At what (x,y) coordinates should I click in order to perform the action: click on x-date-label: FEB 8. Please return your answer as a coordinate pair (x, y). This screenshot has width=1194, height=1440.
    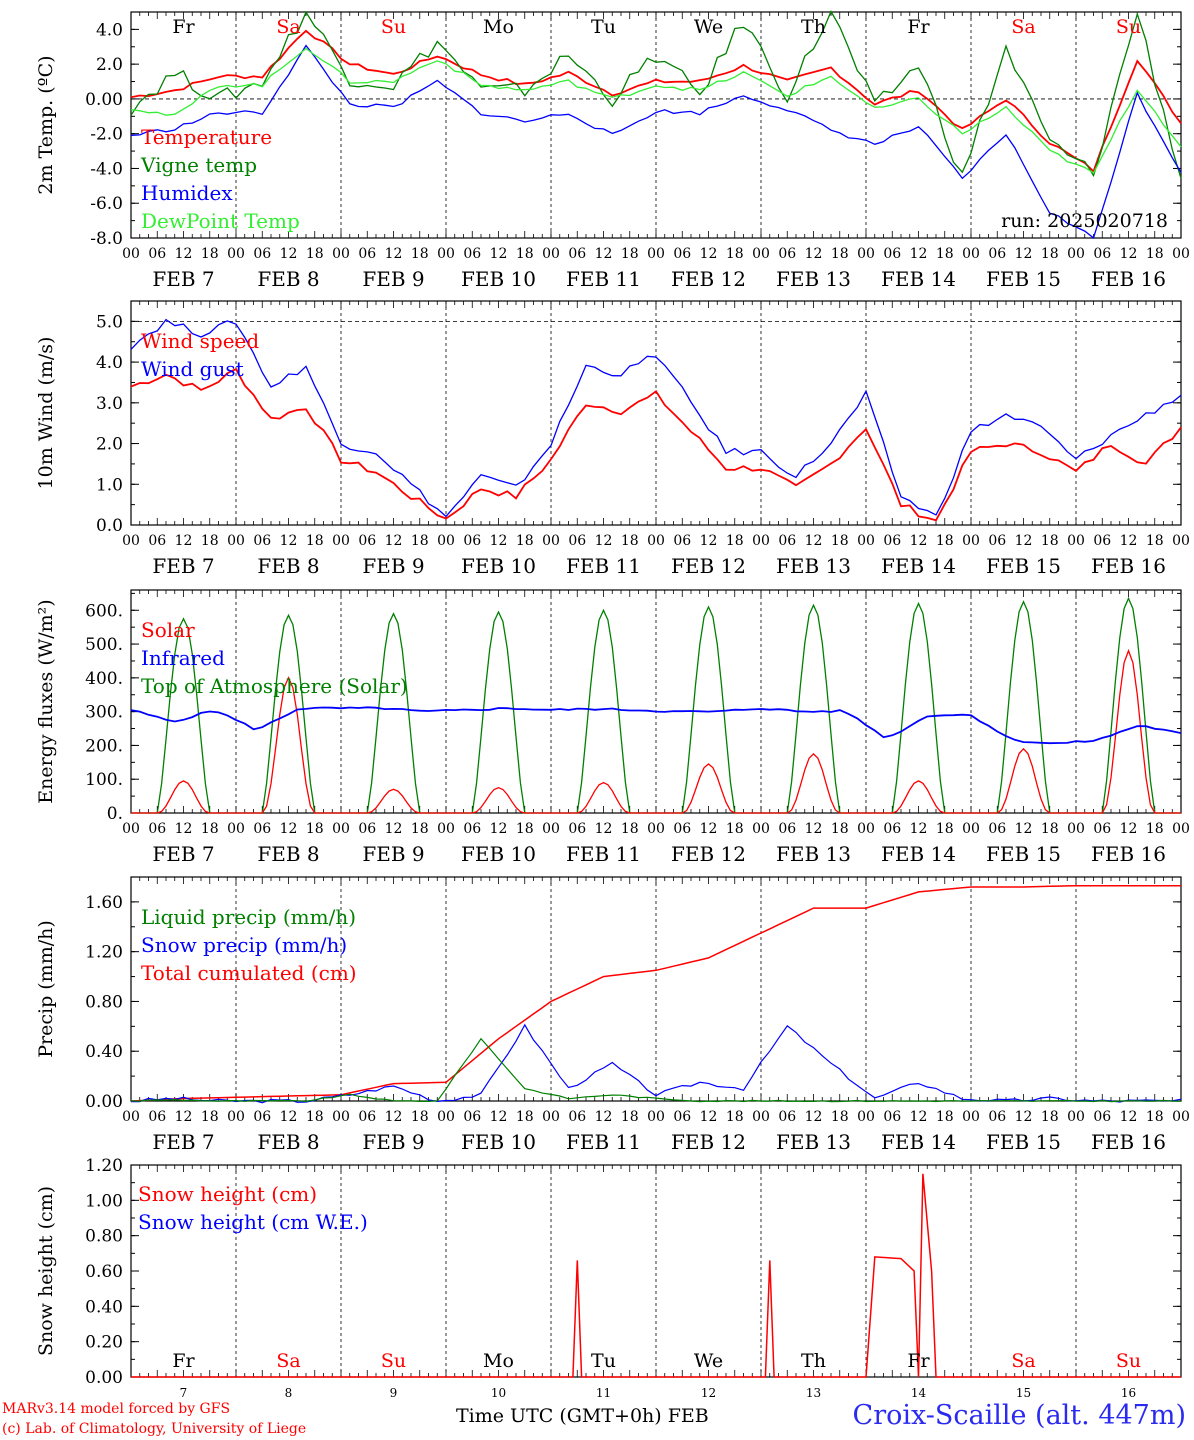
    Looking at the image, I should click on (288, 279).